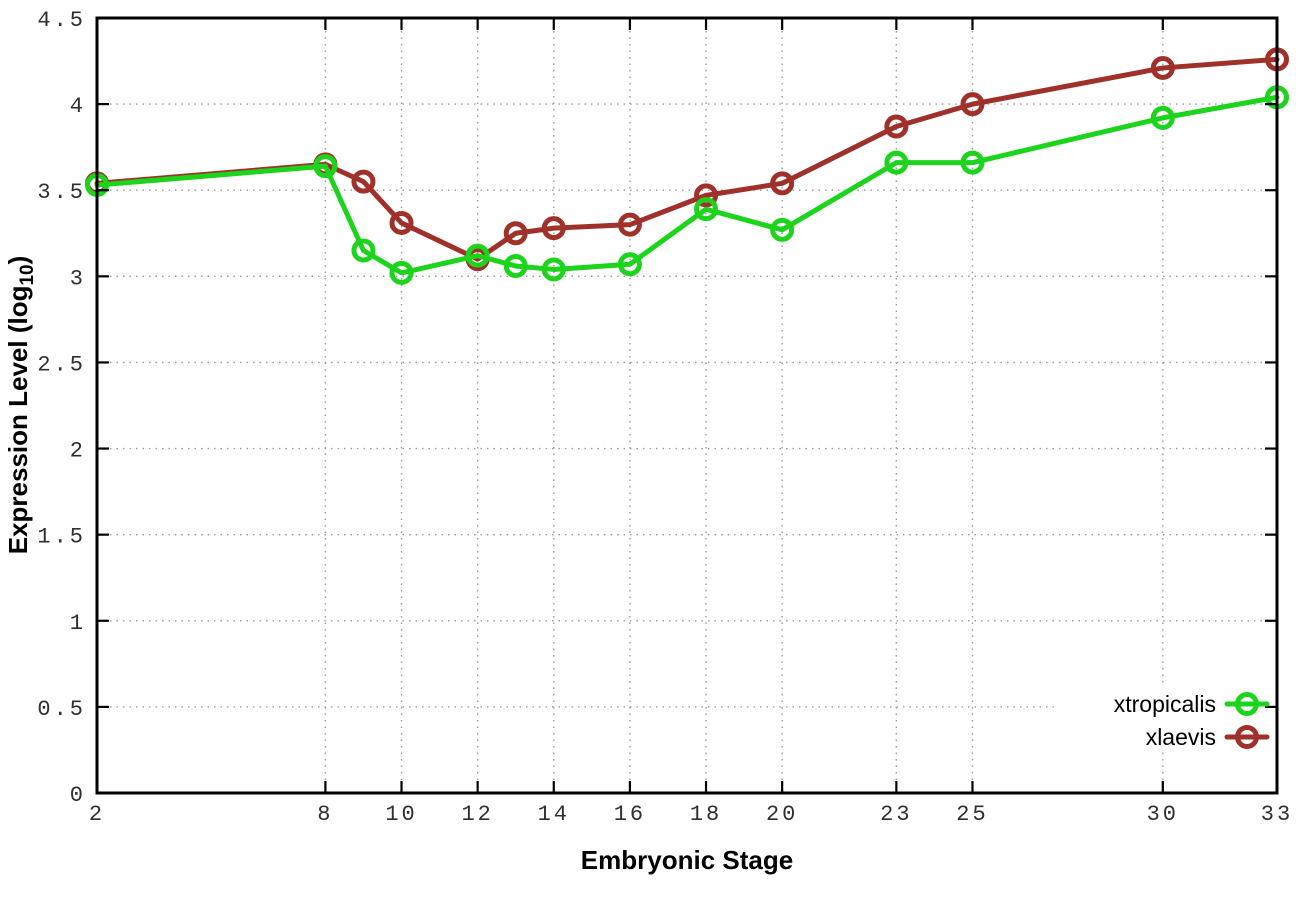 The width and height of the screenshot is (1296, 907). I want to click on x-tick-label: 14, so click(554, 814).